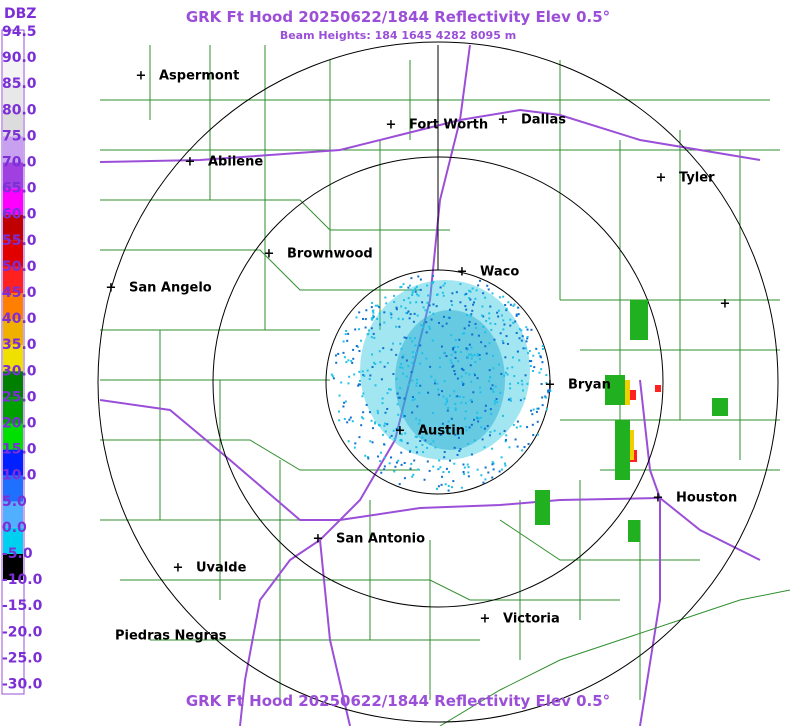 This screenshot has width=797, height=726. What do you see at coordinates (13, 362) in the screenshot?
I see `legend-frame` at bounding box center [13, 362].